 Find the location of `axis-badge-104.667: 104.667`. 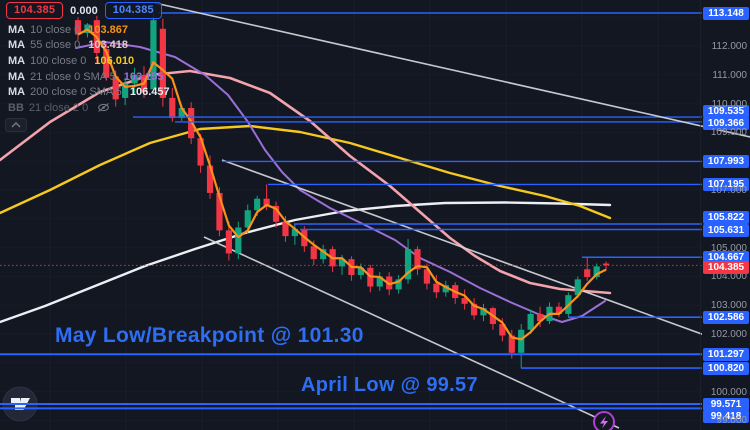

axis-badge-104.667: 104.667 is located at coordinates (726, 257).